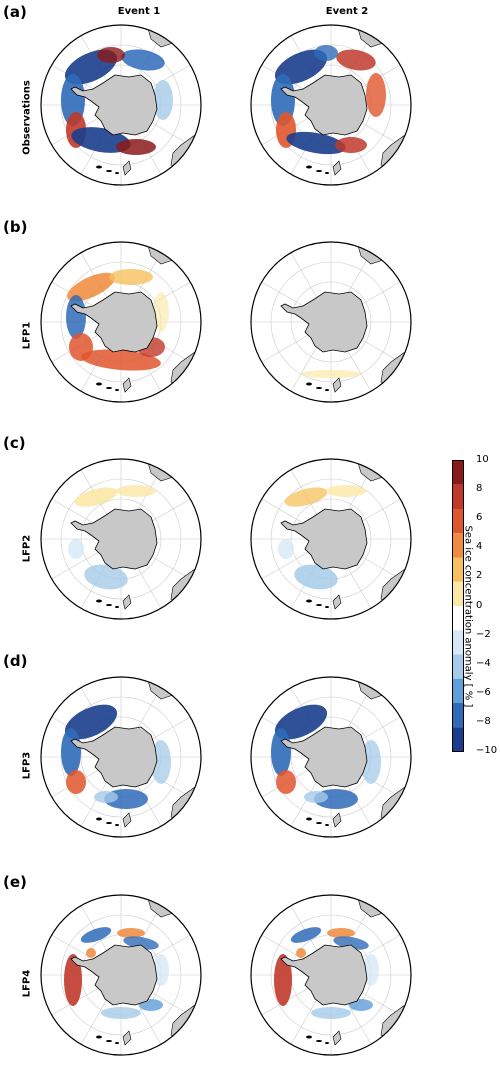 The image size is (500, 1091). What do you see at coordinates (15, 12) in the screenshot?
I see `panel-label-a: (a)` at bounding box center [15, 12].